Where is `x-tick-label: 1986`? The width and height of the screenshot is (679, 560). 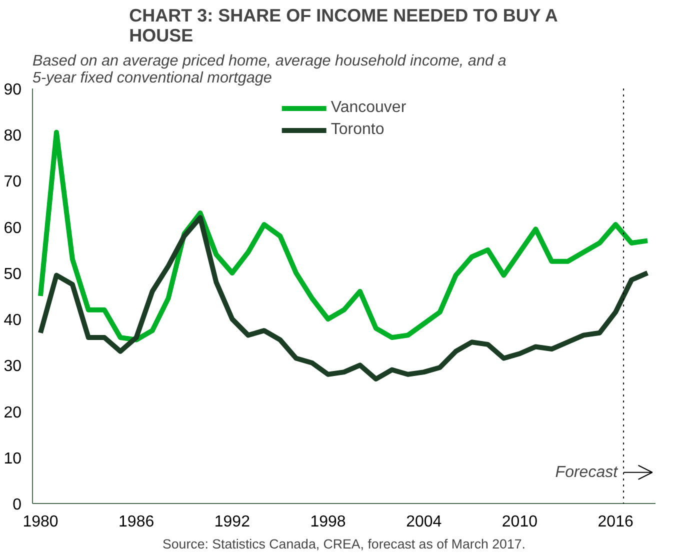
x-tick-label: 1986 is located at coordinates (136, 522).